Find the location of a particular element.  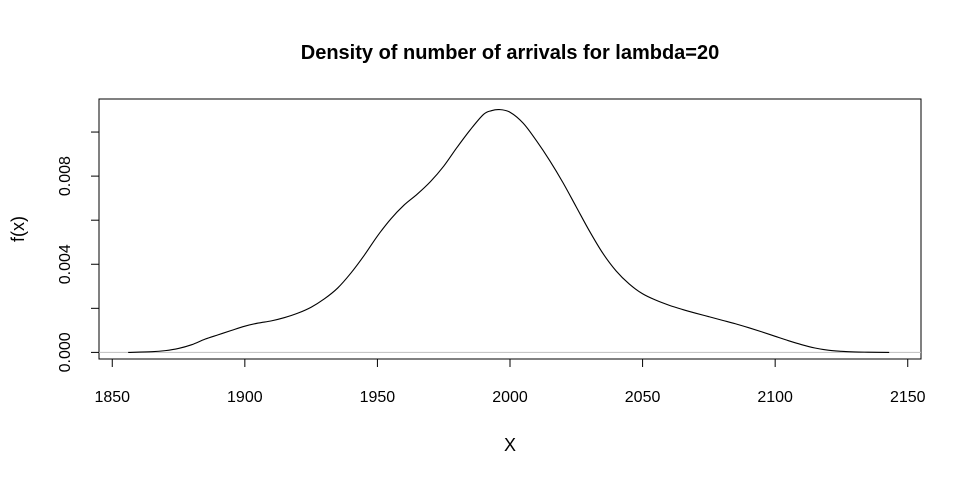

x-tick-label: 1850 is located at coordinates (112, 397).